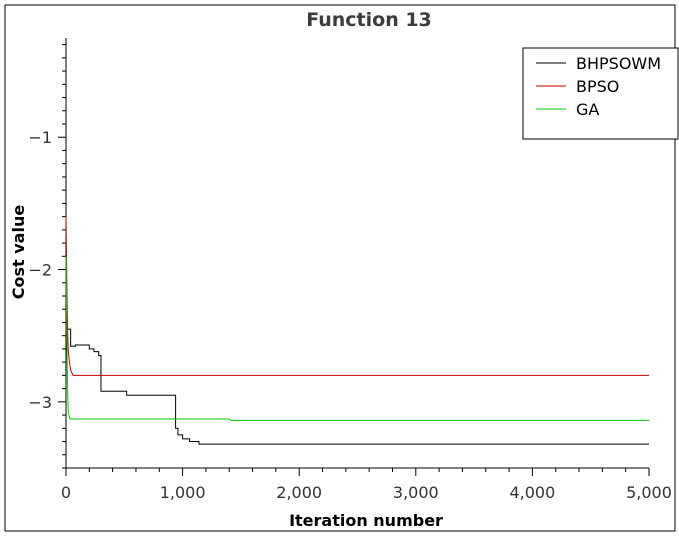 This screenshot has width=679, height=542. What do you see at coordinates (532, 492) in the screenshot?
I see `x-tick-label: 4,000` at bounding box center [532, 492].